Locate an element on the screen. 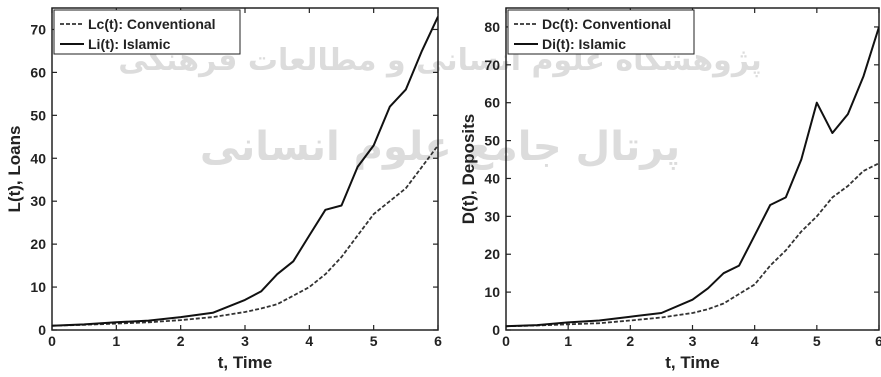 This screenshot has height=377, width=881. y-tick-label: 80 is located at coordinates (492, 27).